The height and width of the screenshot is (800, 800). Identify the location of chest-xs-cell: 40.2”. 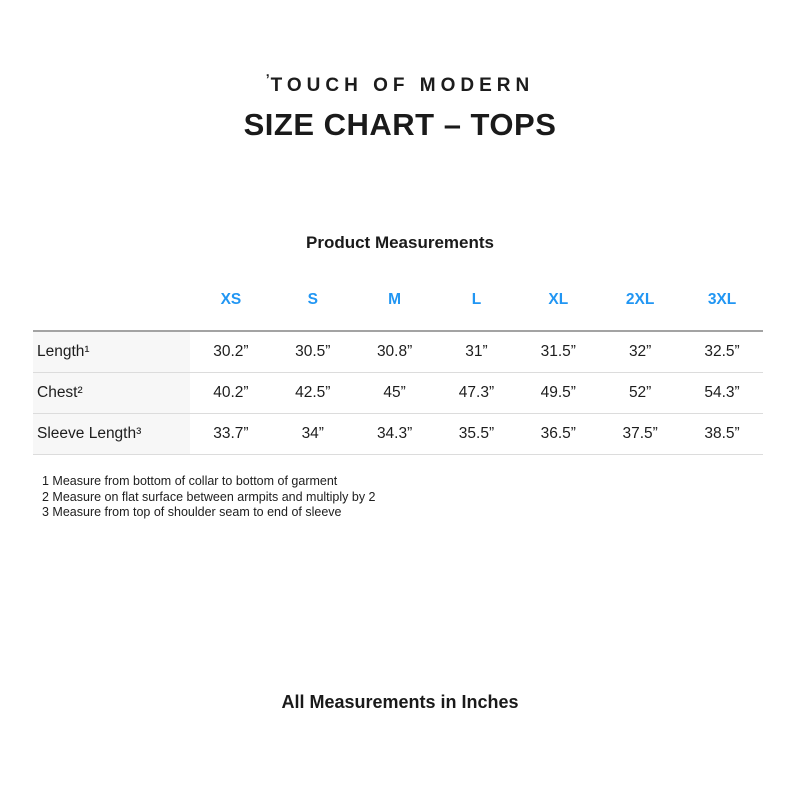
(231, 392).